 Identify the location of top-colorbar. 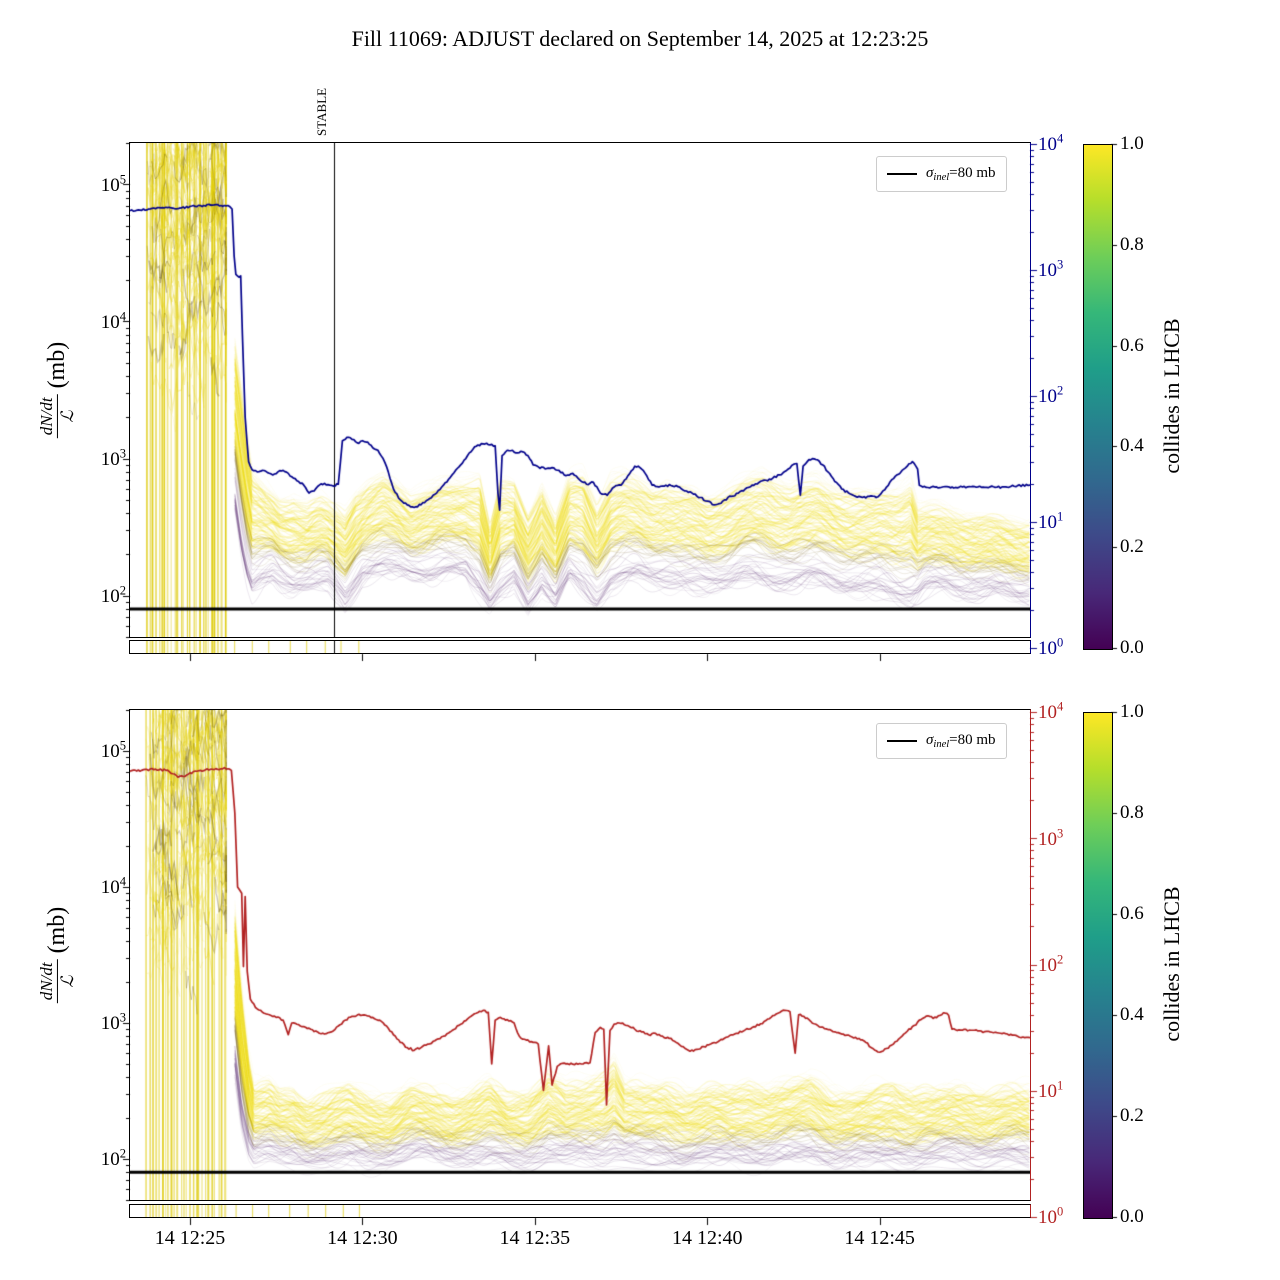
(1098, 397).